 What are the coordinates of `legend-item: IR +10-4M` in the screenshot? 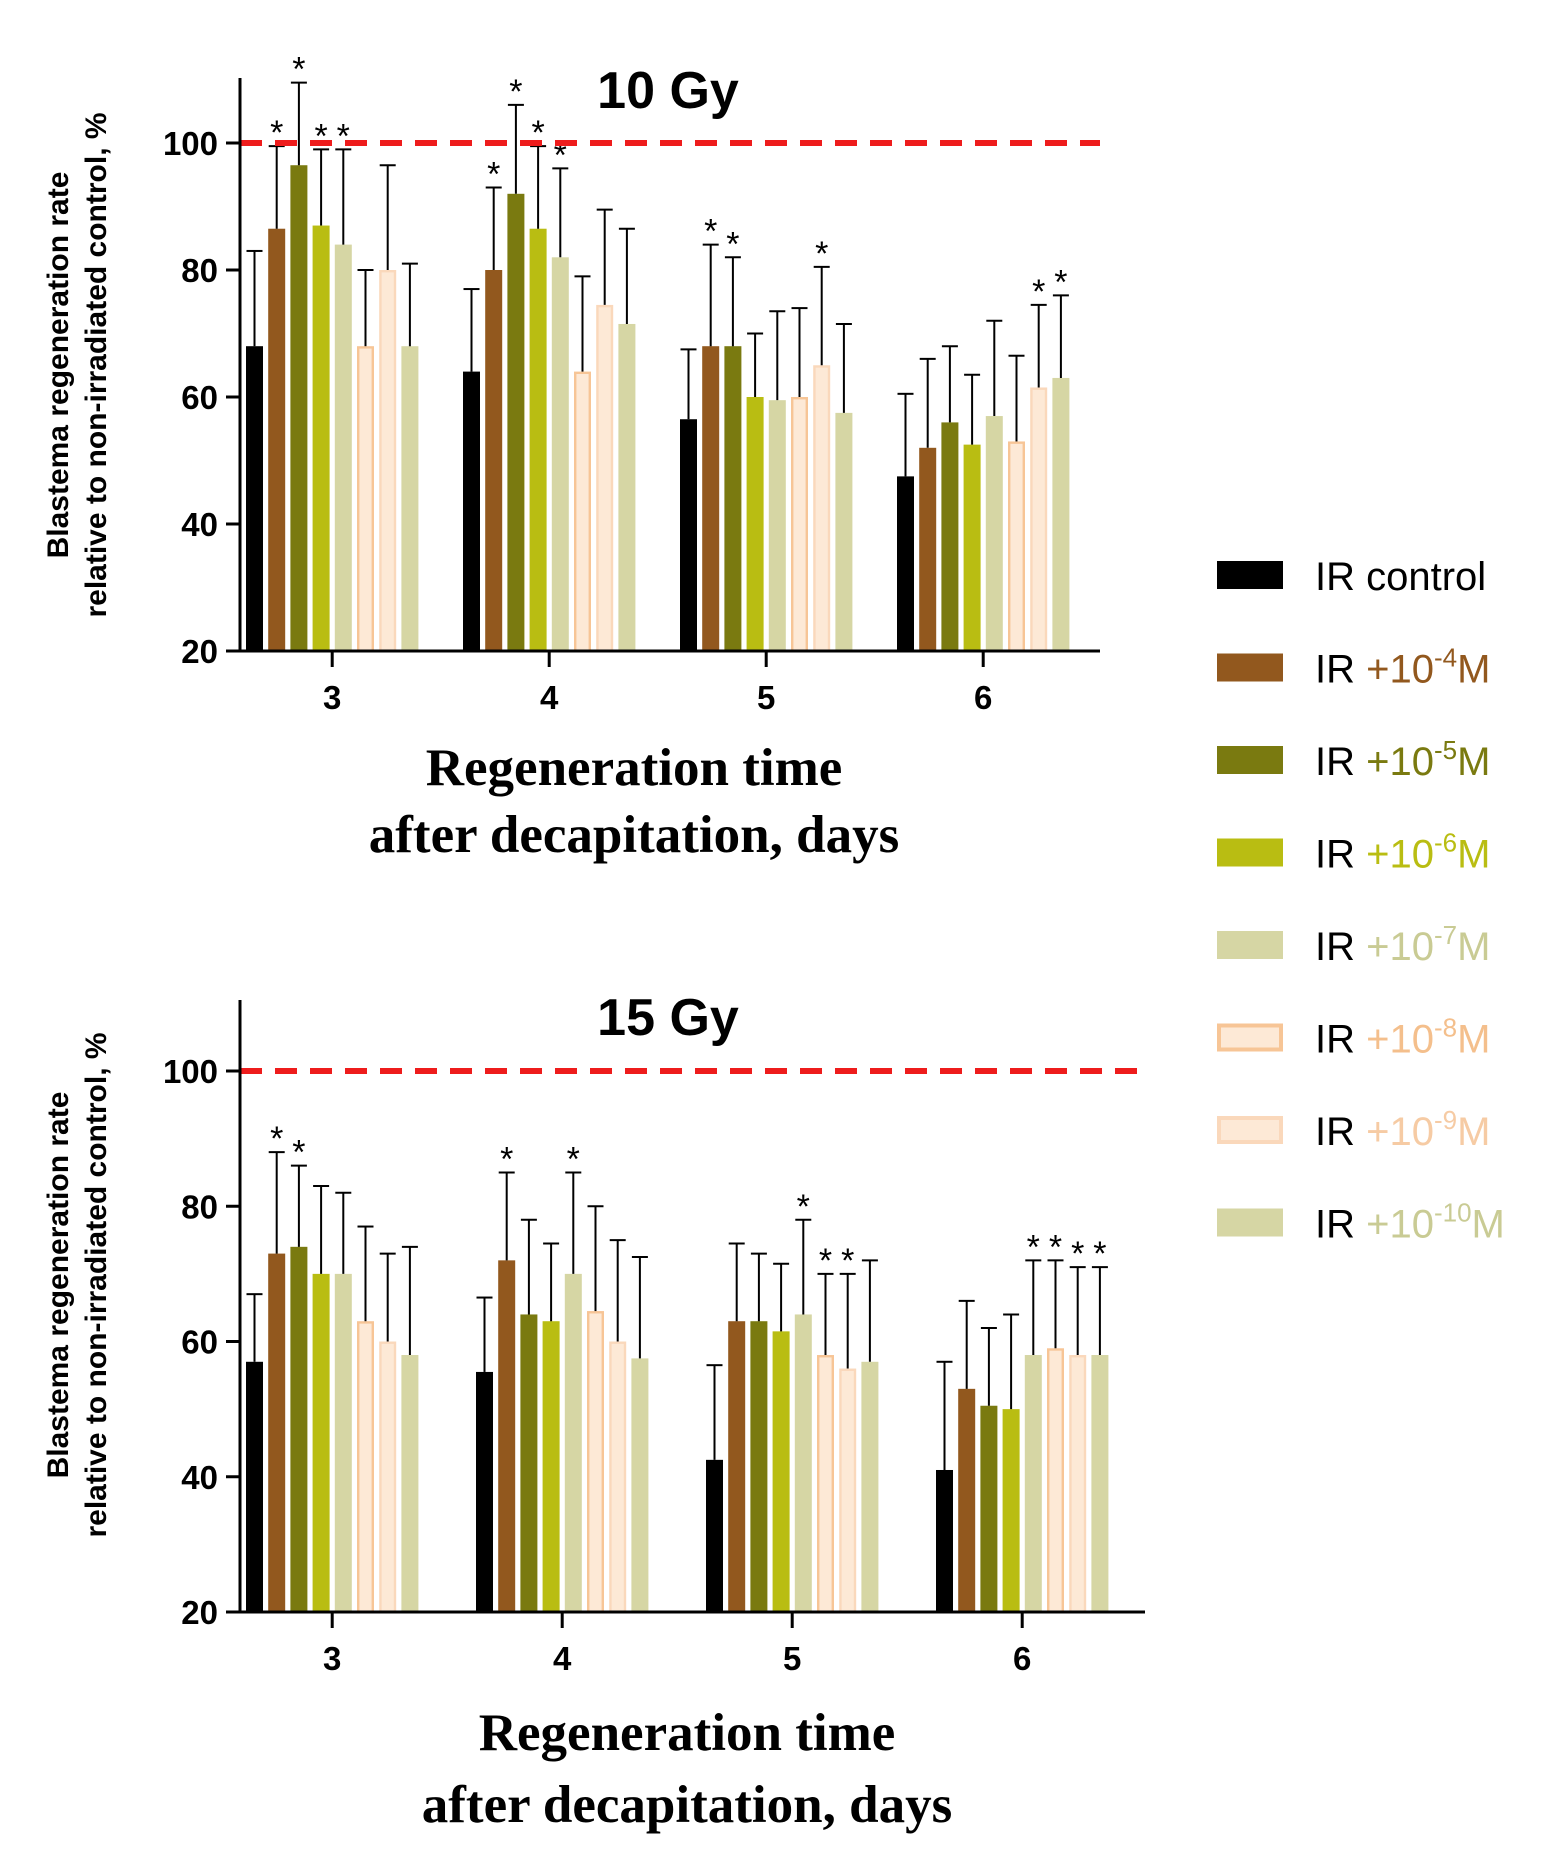 It's located at (1353, 667).